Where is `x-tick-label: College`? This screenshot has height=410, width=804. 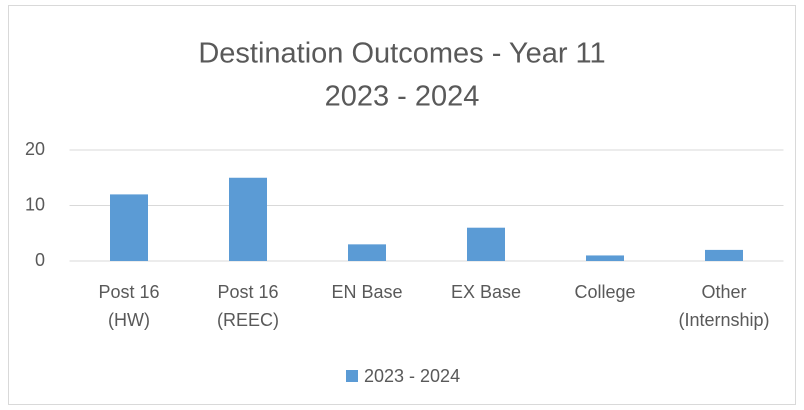 x-tick-label: College is located at coordinates (604, 292).